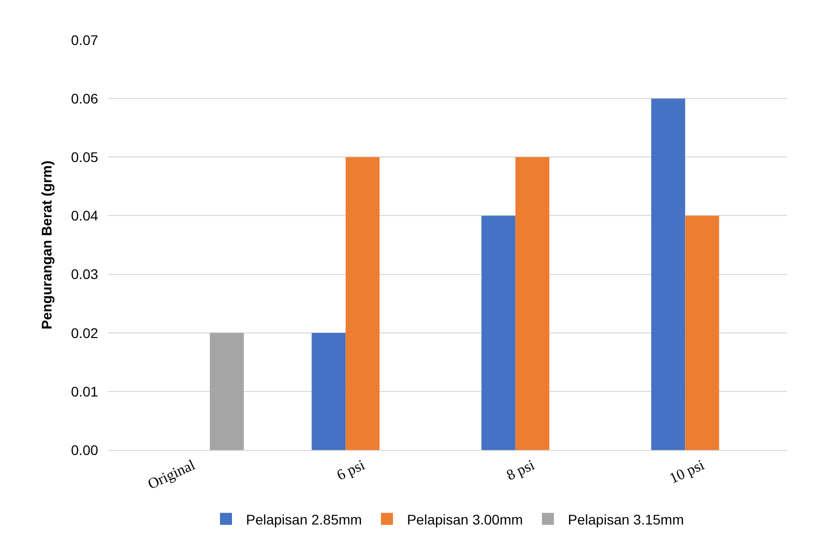 The image size is (815, 549). Describe the element at coordinates (84, 157) in the screenshot. I see `y-tick-label: 0.05` at that location.